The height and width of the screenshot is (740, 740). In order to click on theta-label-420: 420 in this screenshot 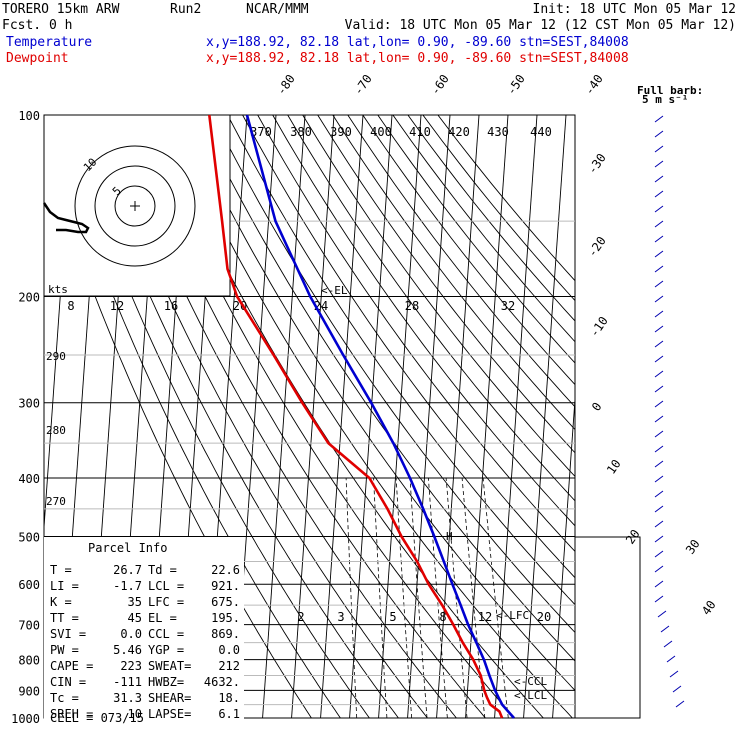, I will do `click(459, 132)`.